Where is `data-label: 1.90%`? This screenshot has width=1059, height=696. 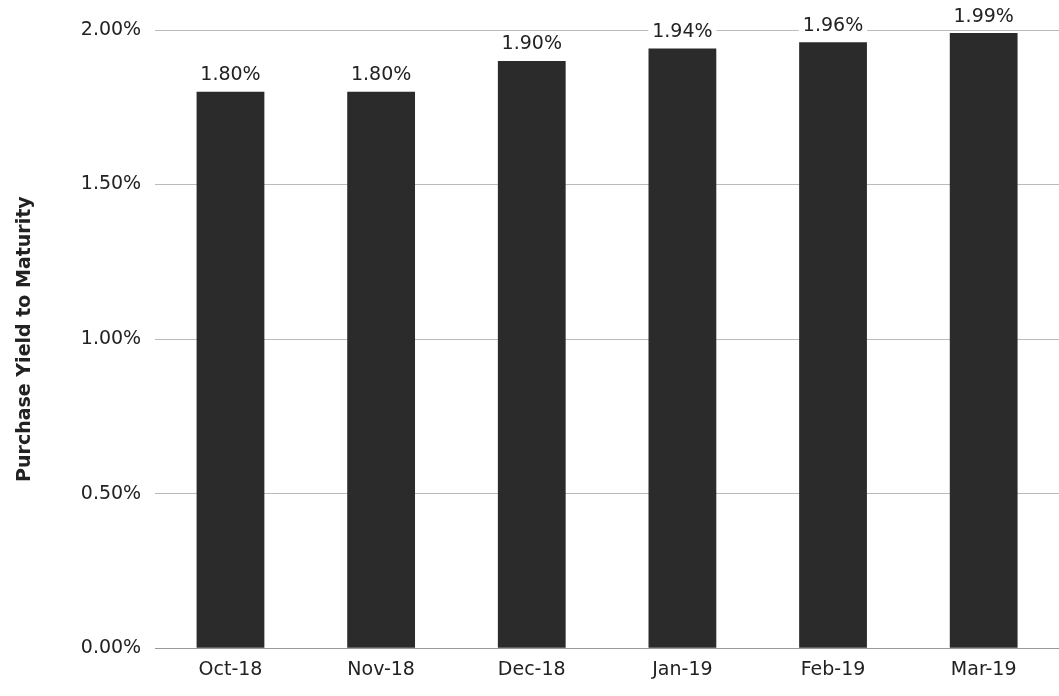
data-label: 1.90% is located at coordinates (531, 42).